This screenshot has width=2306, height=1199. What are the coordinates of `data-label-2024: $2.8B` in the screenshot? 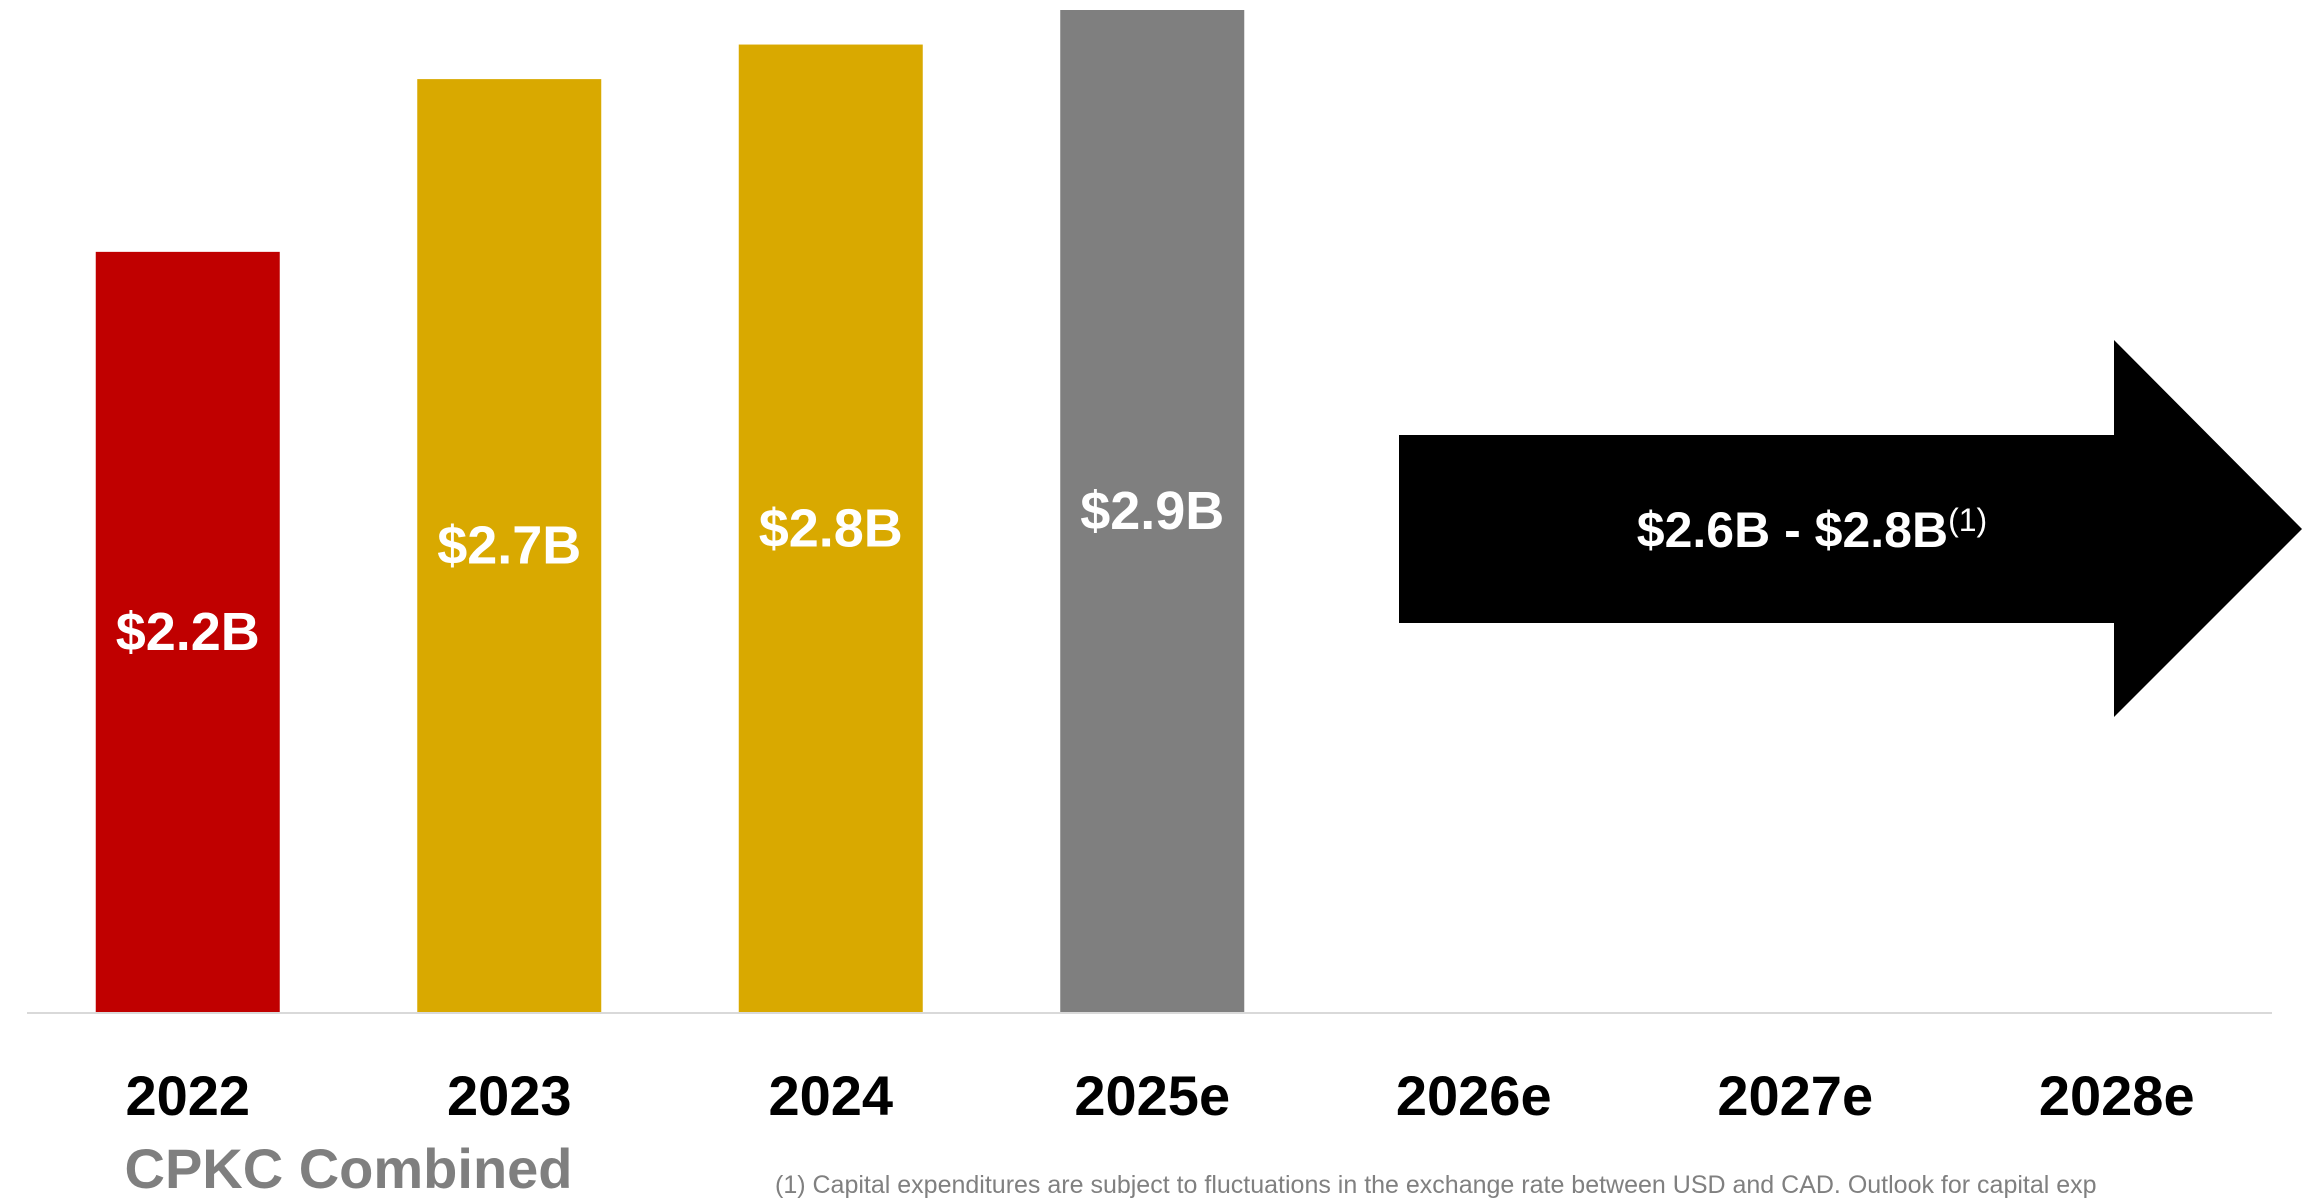 It's located at (831, 528).